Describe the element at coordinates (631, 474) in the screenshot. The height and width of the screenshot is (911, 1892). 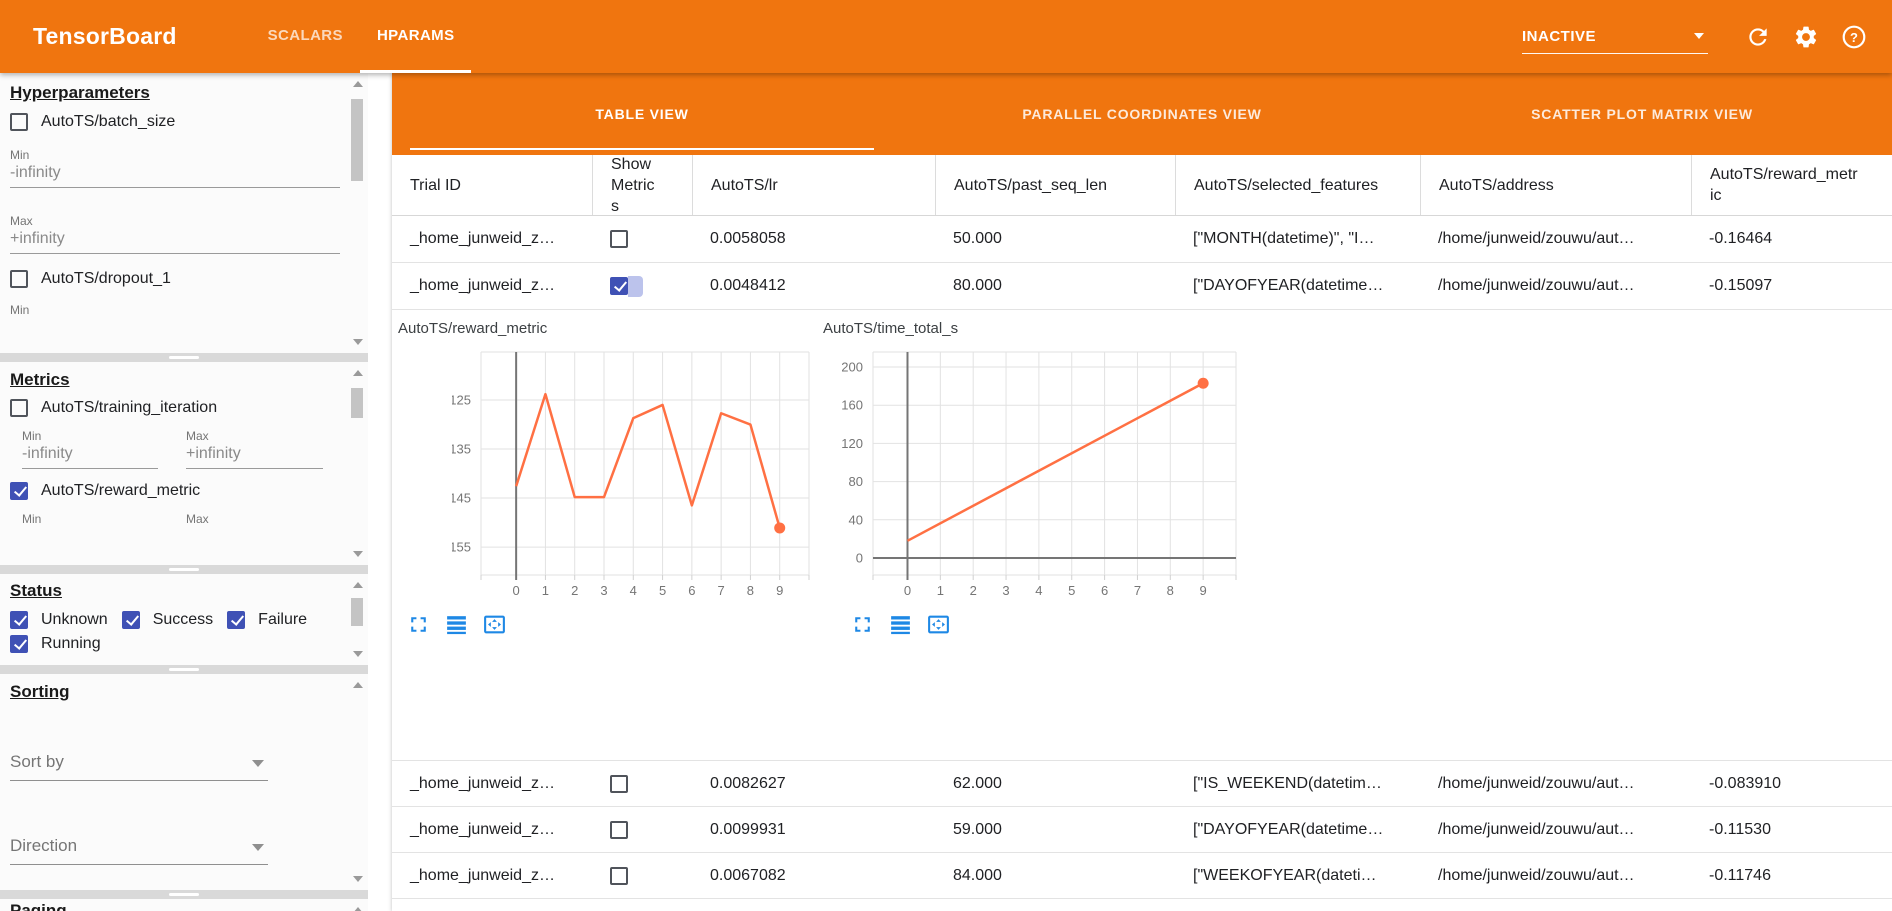
I see `reward-metric-chart: -0.125 -0.135 -0.145 -0.155 0 1 2 3 4 5 6 7 8 9` at that location.